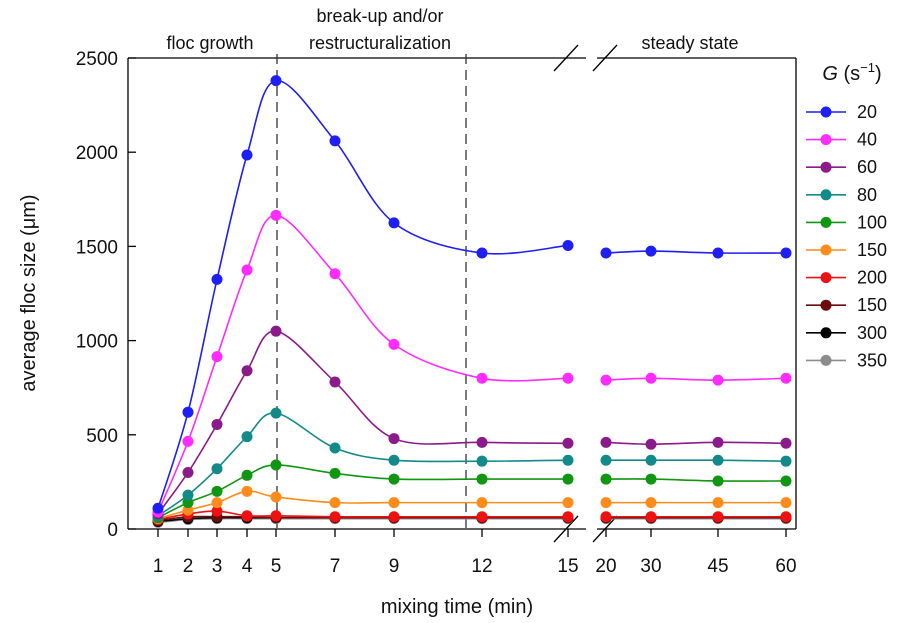 This screenshot has height=623, width=907. Describe the element at coordinates (846, 278) in the screenshot. I see `legend-item: 200` at that location.